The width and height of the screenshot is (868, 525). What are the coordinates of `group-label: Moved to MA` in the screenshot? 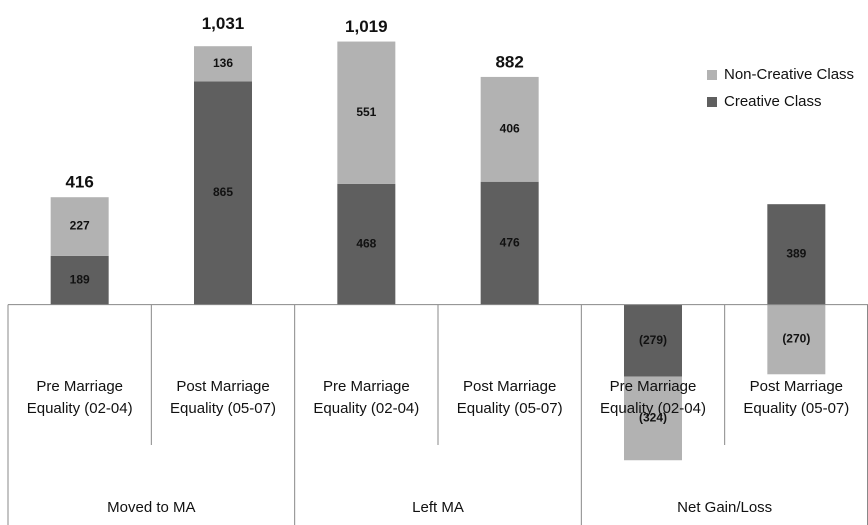 It's located at (151, 507).